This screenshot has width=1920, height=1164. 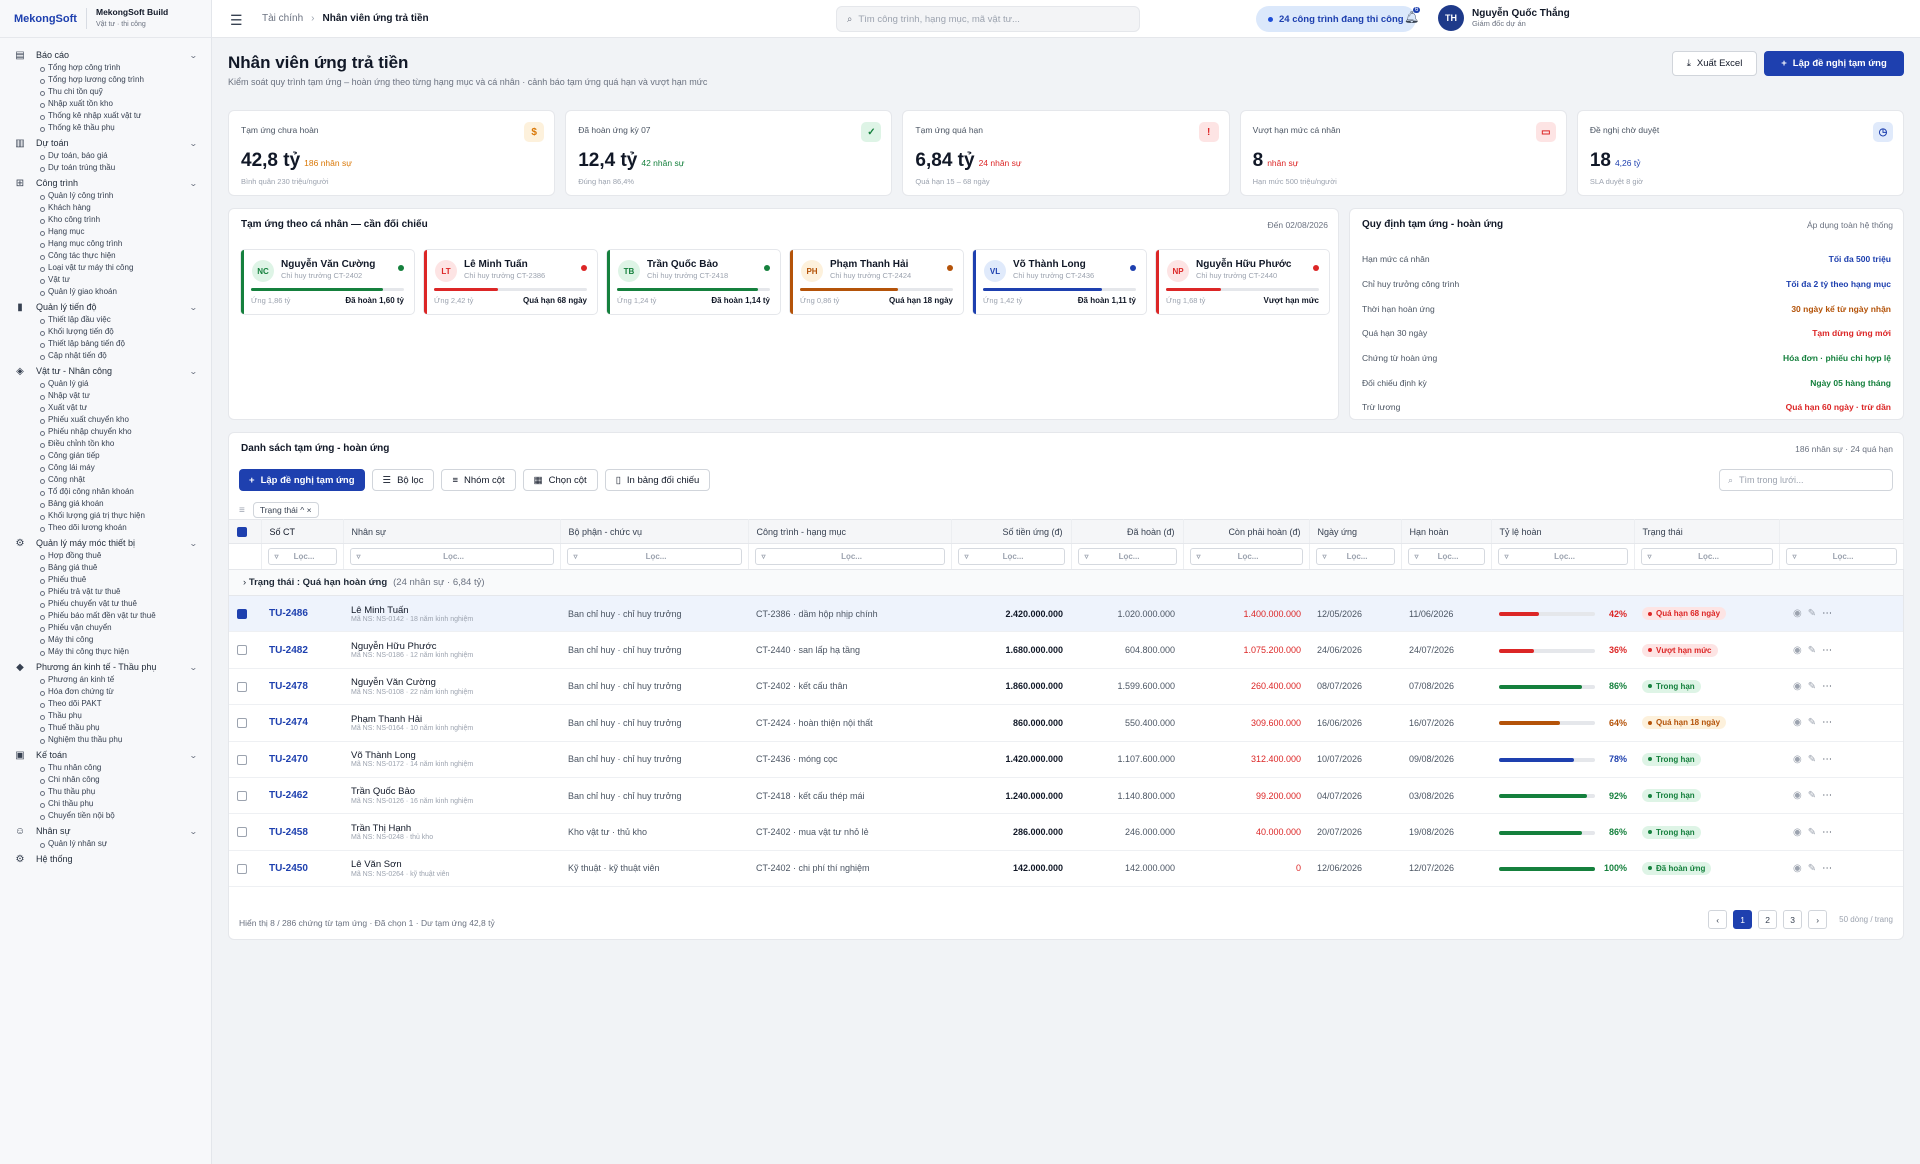 I want to click on document-id: TU-2462, so click(x=288, y=796).